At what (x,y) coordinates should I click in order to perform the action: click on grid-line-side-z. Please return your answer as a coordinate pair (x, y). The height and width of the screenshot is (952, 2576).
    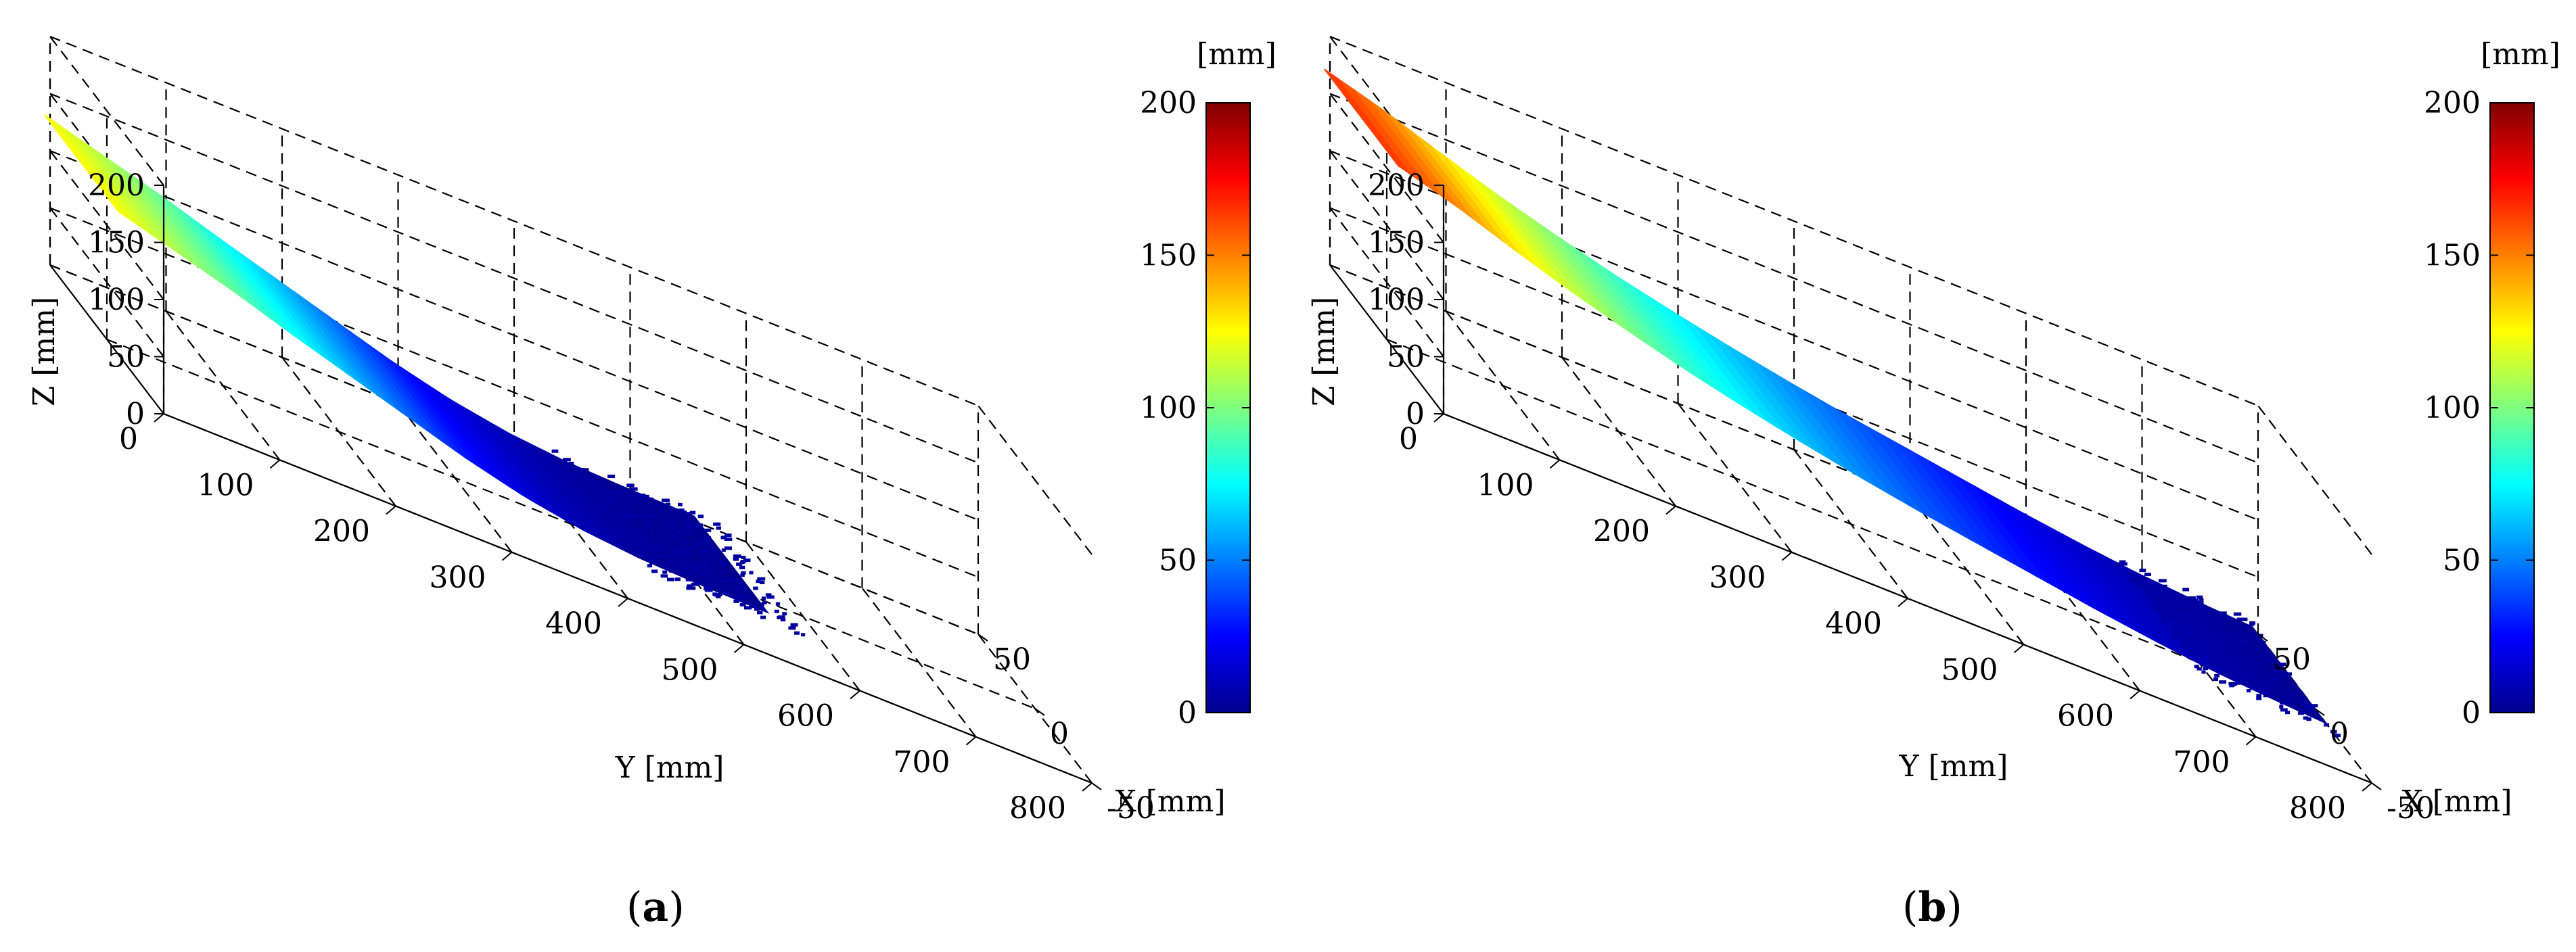
    Looking at the image, I should click on (1387, 168).